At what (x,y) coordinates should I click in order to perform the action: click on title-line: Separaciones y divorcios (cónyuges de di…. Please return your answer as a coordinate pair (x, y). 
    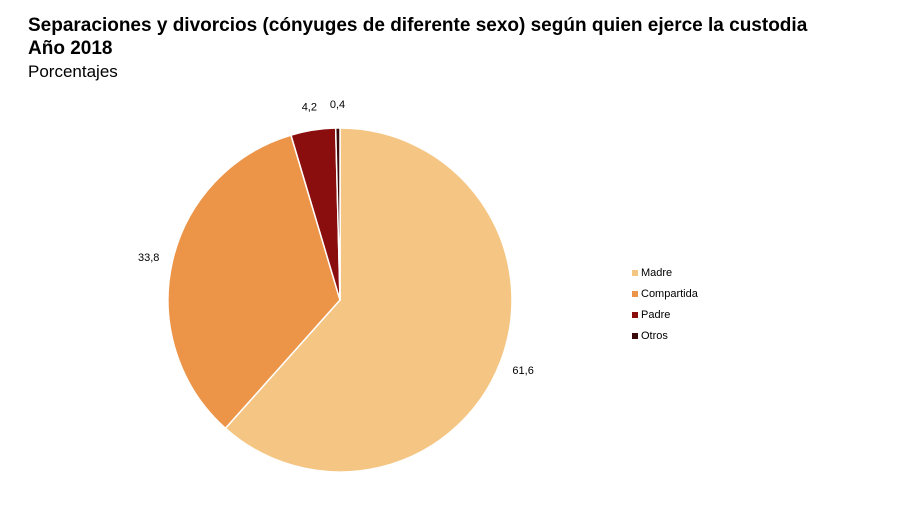
    Looking at the image, I should click on (418, 25).